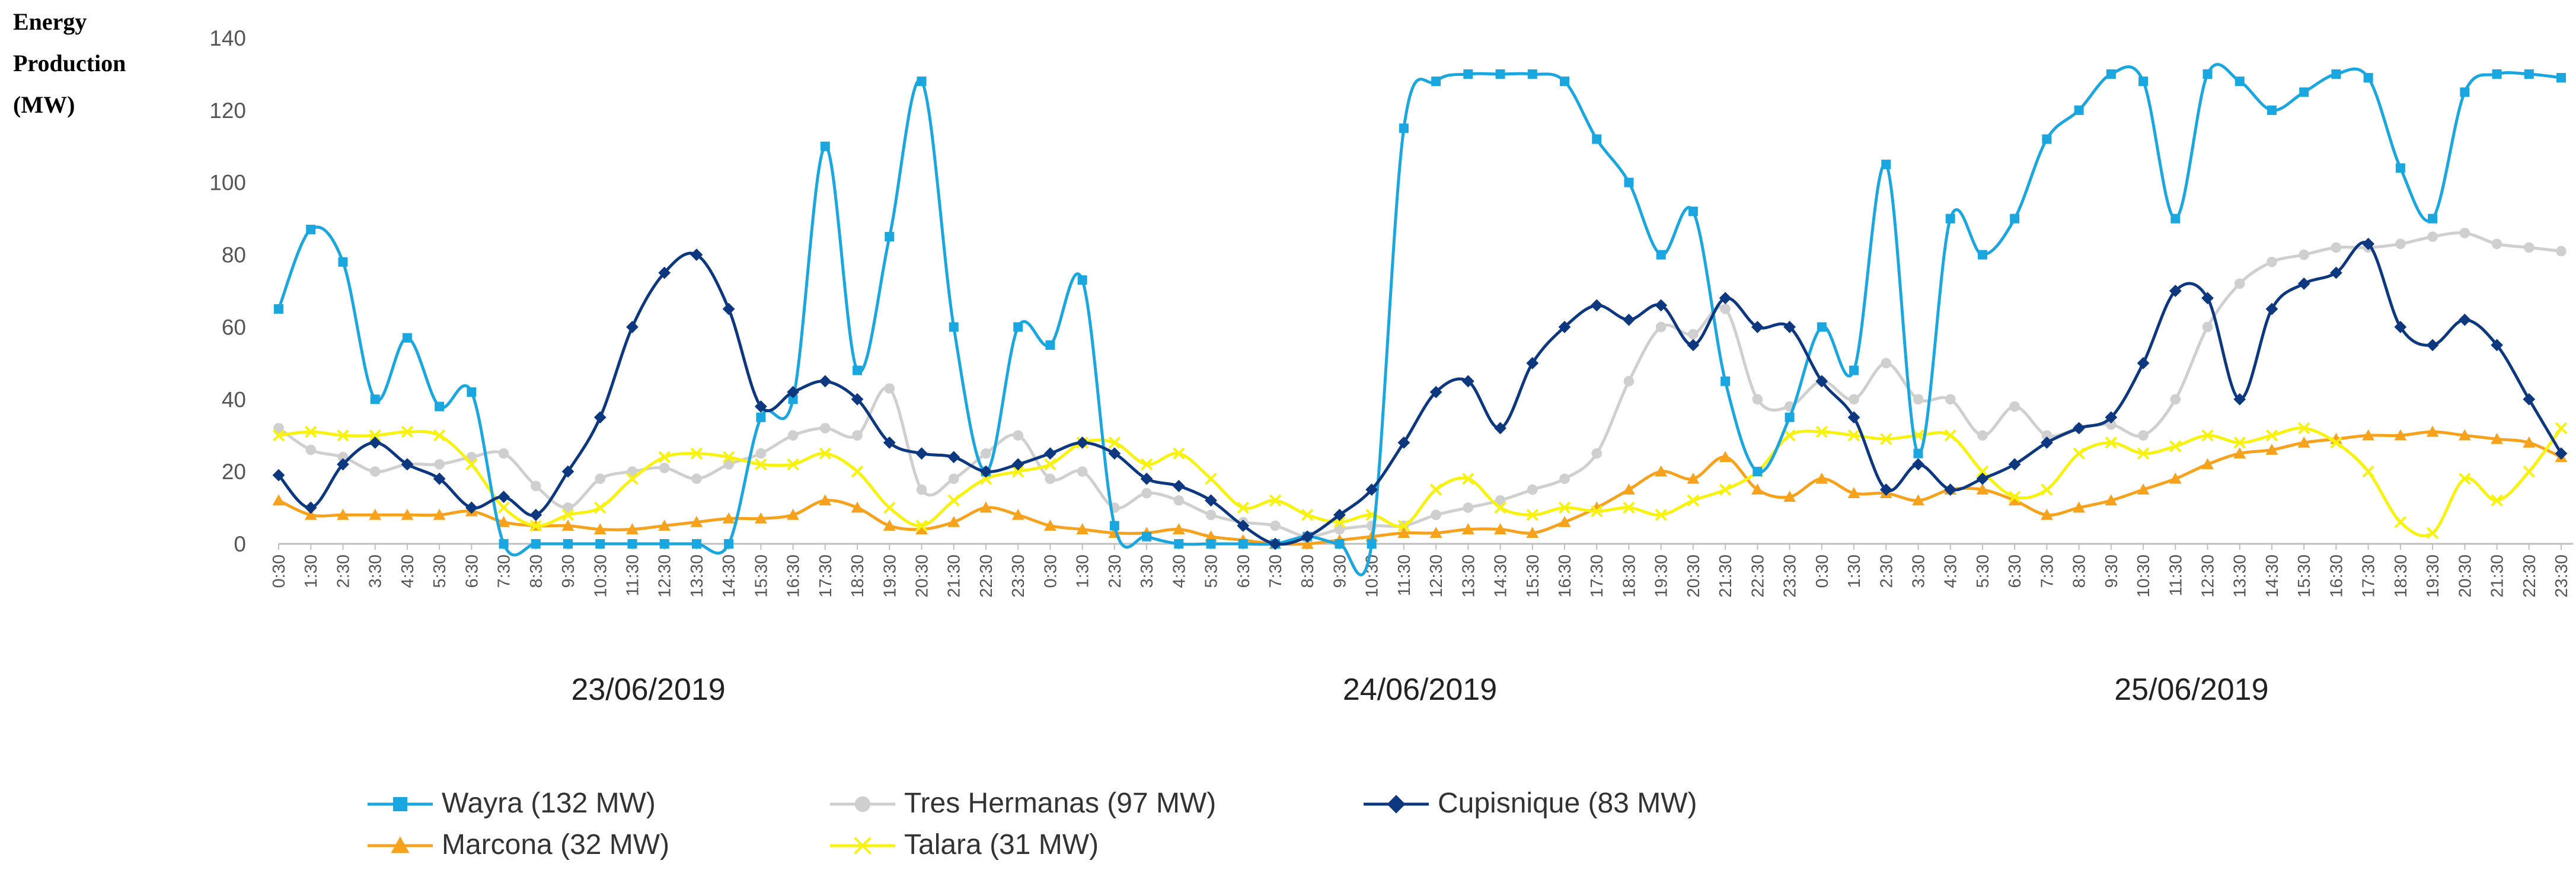  Describe the element at coordinates (227, 183) in the screenshot. I see `y-tick-label: 100` at that location.